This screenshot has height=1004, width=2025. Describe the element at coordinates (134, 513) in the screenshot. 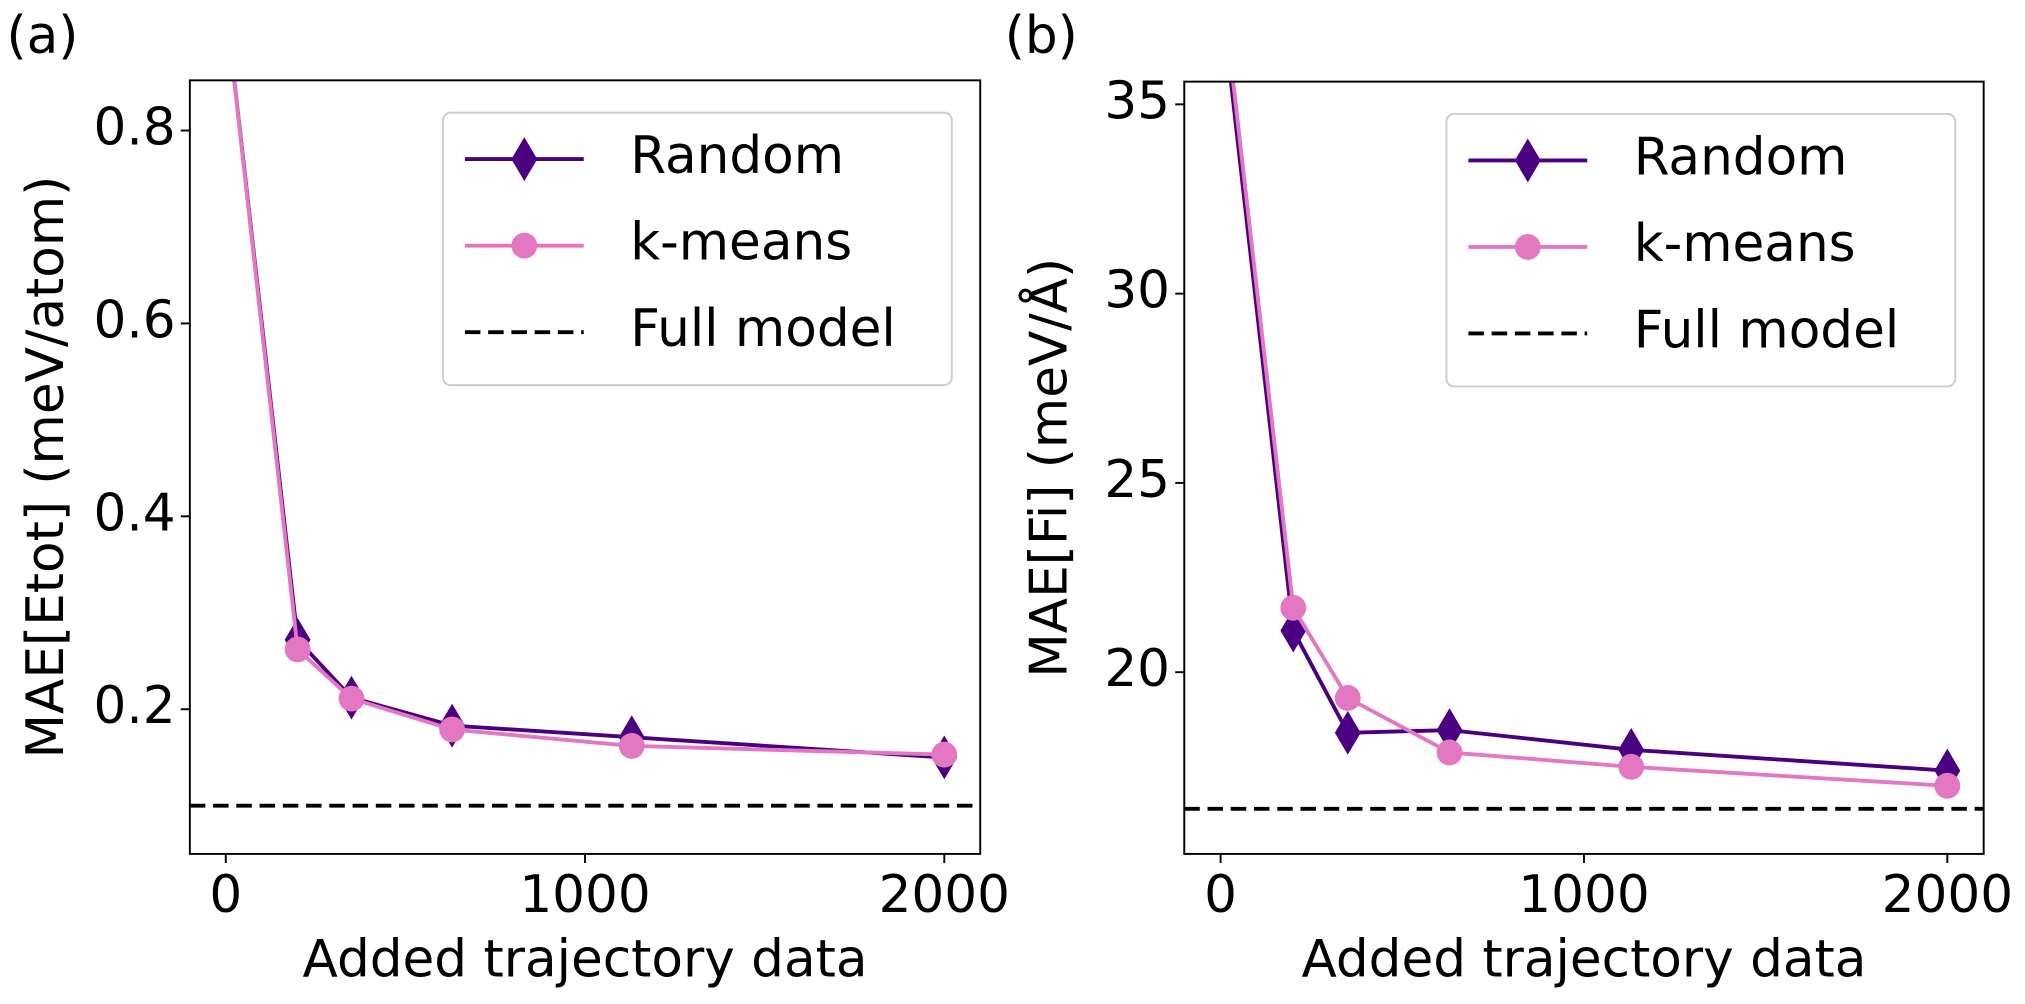

I see `y-tick-label: 0.4` at that location.